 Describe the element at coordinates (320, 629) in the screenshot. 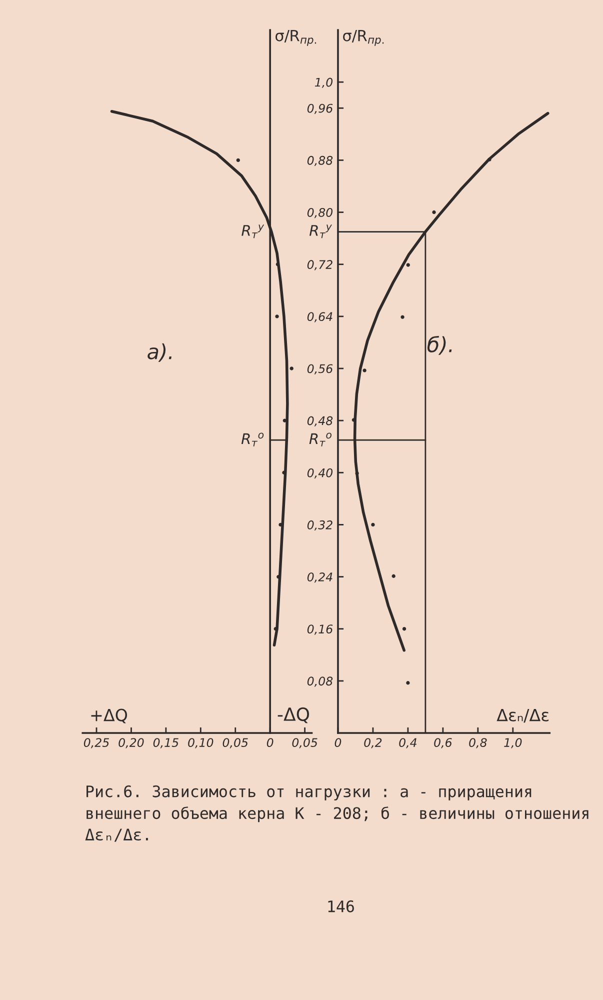

I see `y-tick-label: 0,16` at that location.